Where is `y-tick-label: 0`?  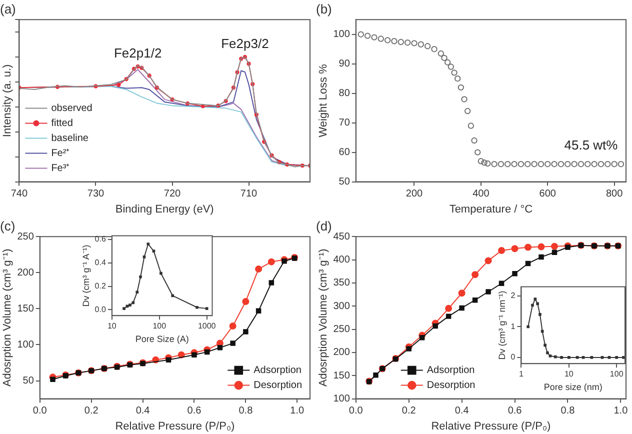 y-tick-label: 0 is located at coordinates (513, 357).